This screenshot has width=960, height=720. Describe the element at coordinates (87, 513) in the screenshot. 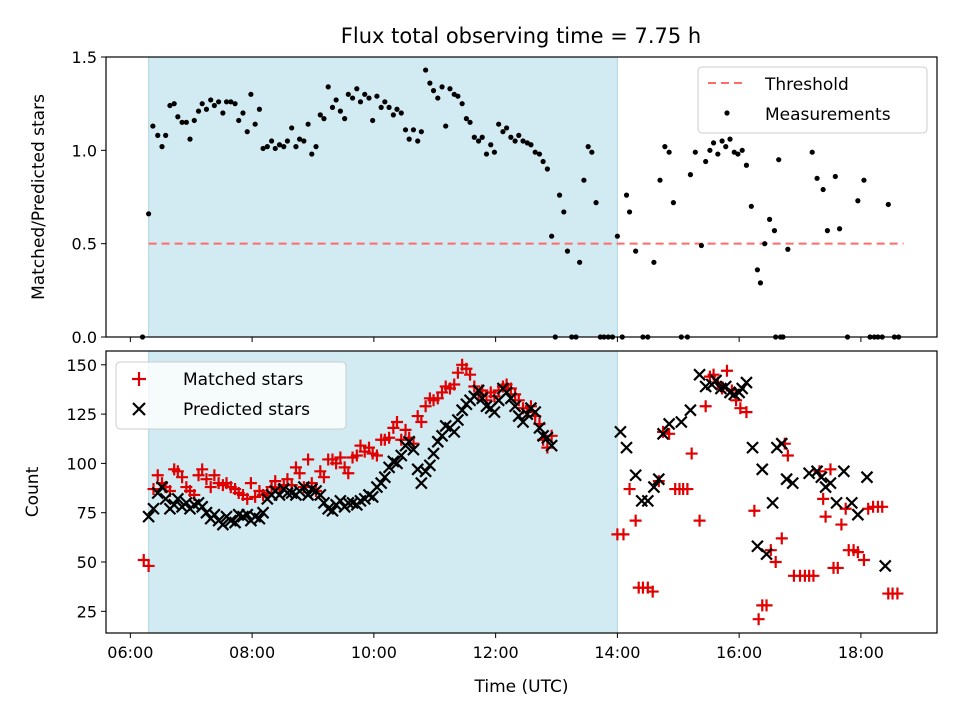

I see `count-y-tick-label: 75` at that location.